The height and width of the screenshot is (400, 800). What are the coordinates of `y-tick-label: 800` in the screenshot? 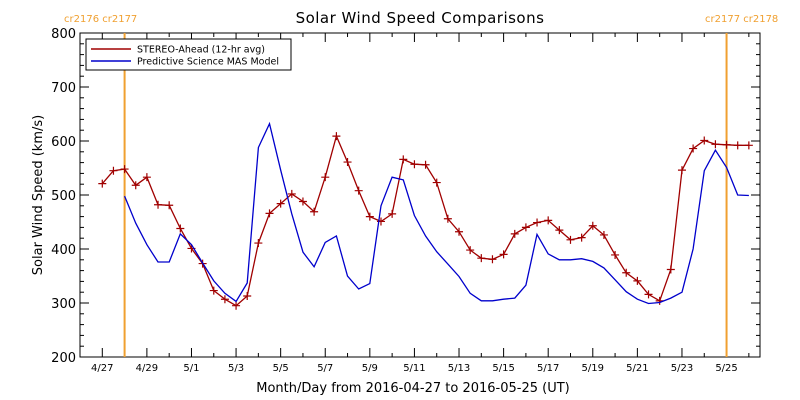 It's located at (63, 34).